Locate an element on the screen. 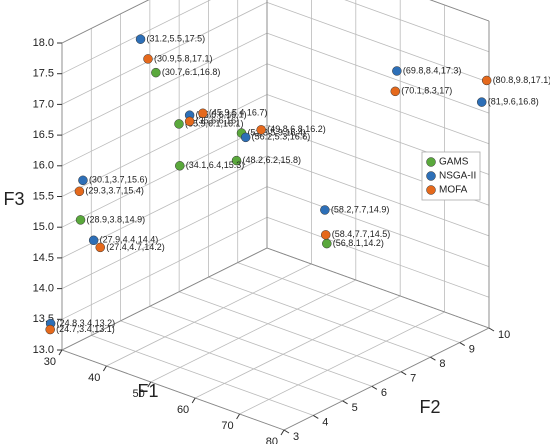 Image resolution: width=550 pixels, height=444 pixels. point-label: (58.4,7.7,14.5) is located at coordinates (361, 234).